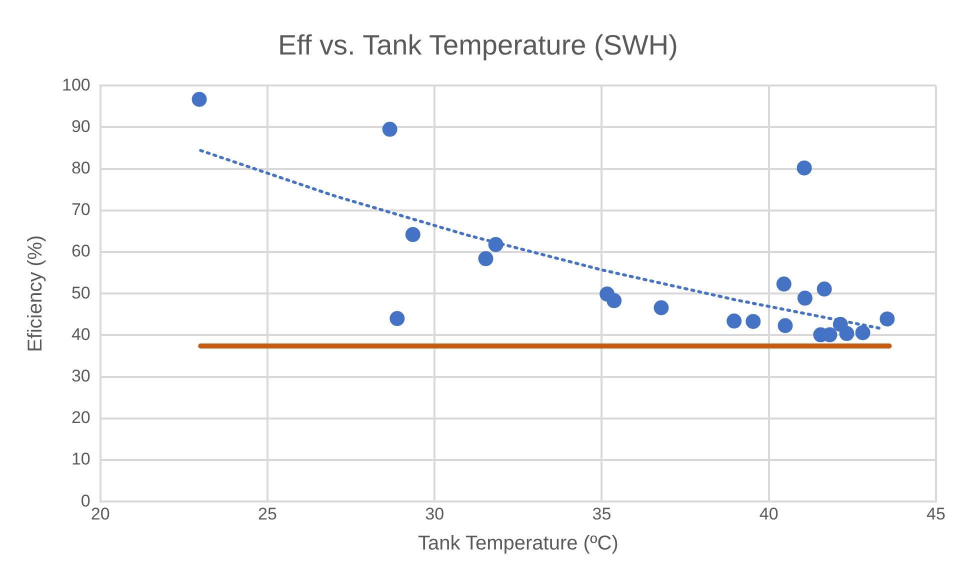 The height and width of the screenshot is (580, 956). What do you see at coordinates (936, 514) in the screenshot?
I see `x-tick-label: 45` at bounding box center [936, 514].